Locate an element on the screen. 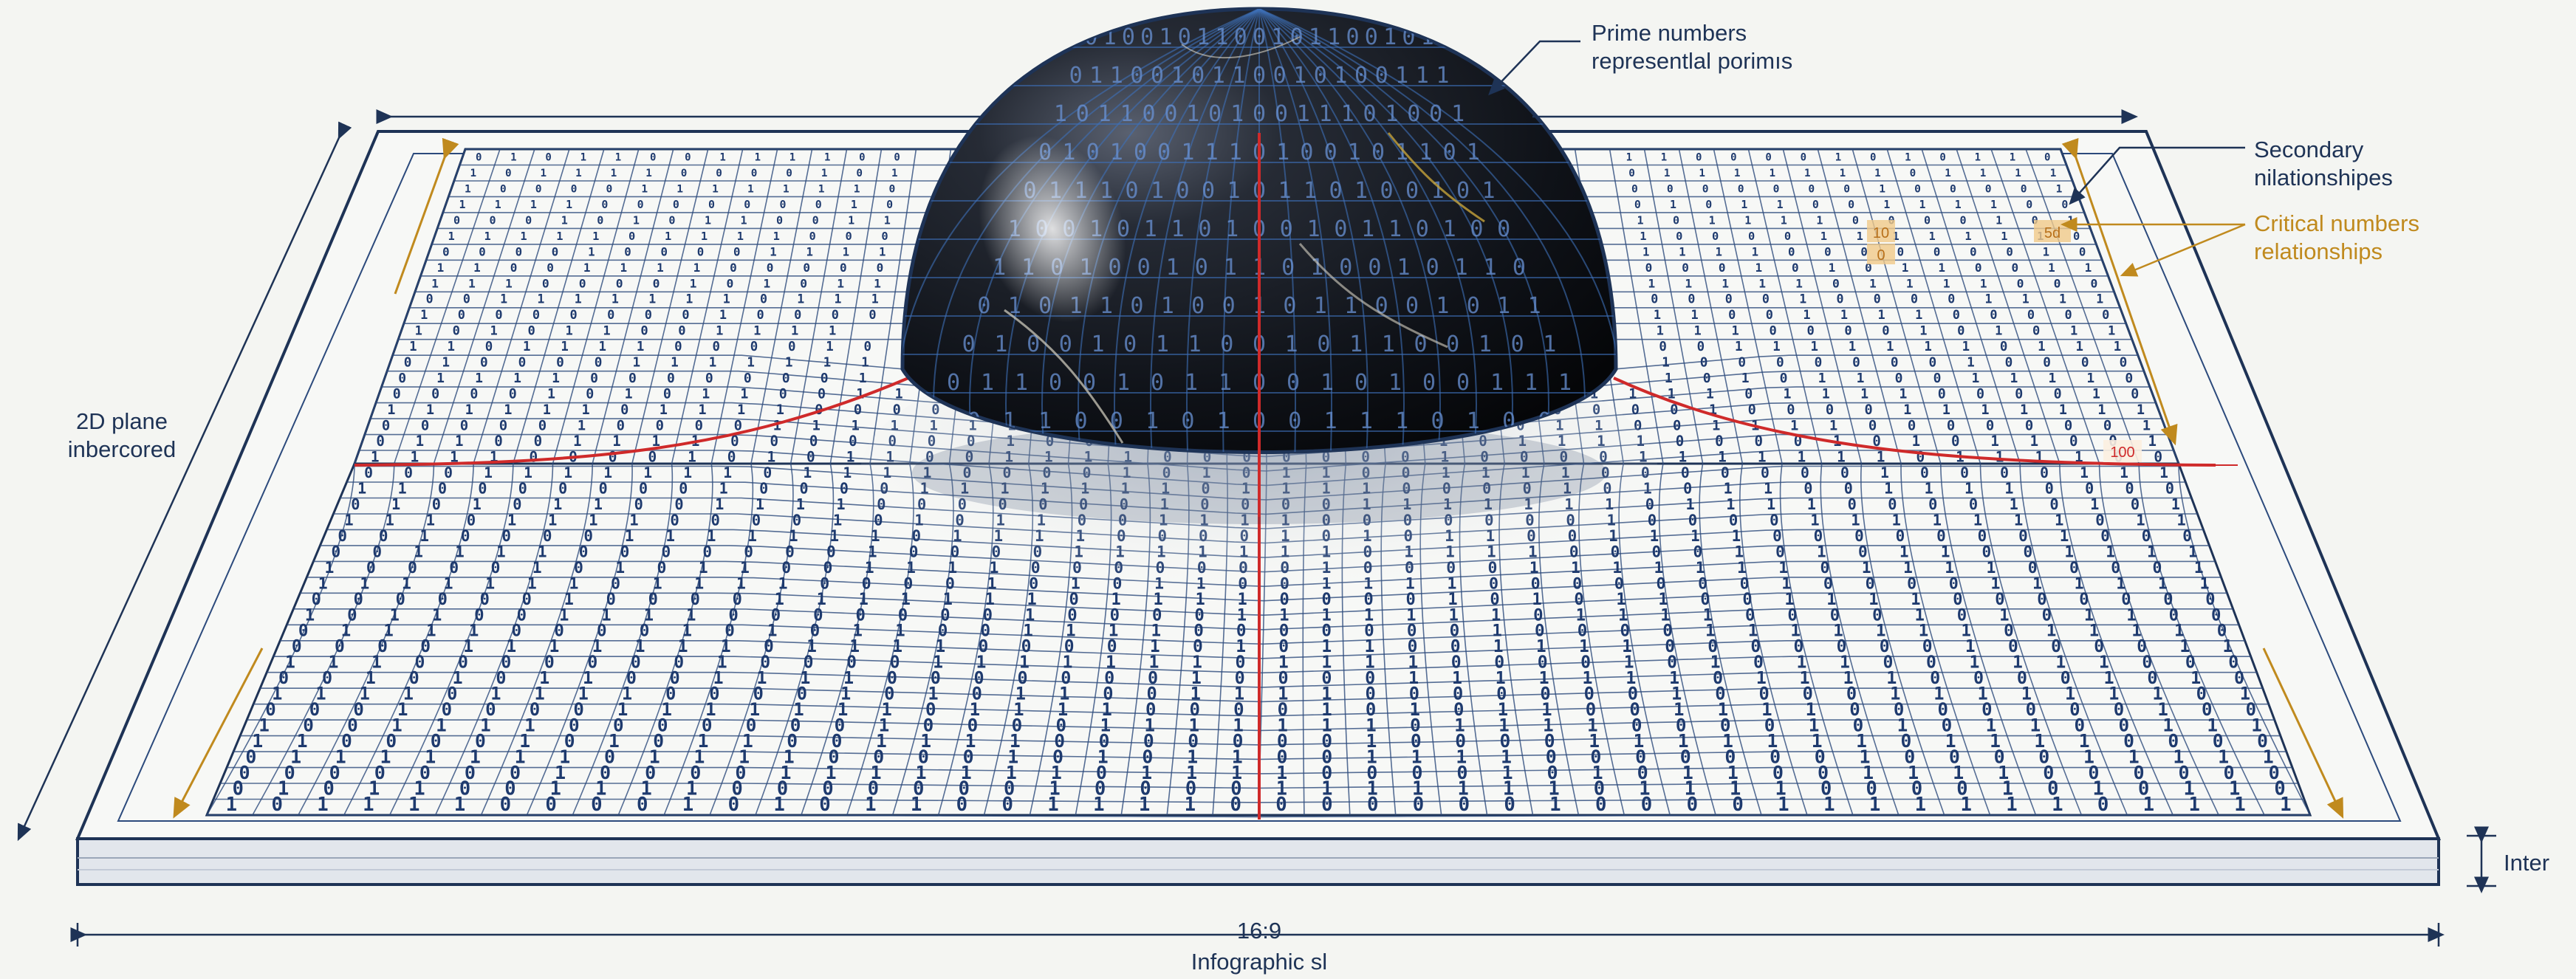 This screenshot has width=2576, height=979. sphere-longitude is located at coordinates (1437, 231).